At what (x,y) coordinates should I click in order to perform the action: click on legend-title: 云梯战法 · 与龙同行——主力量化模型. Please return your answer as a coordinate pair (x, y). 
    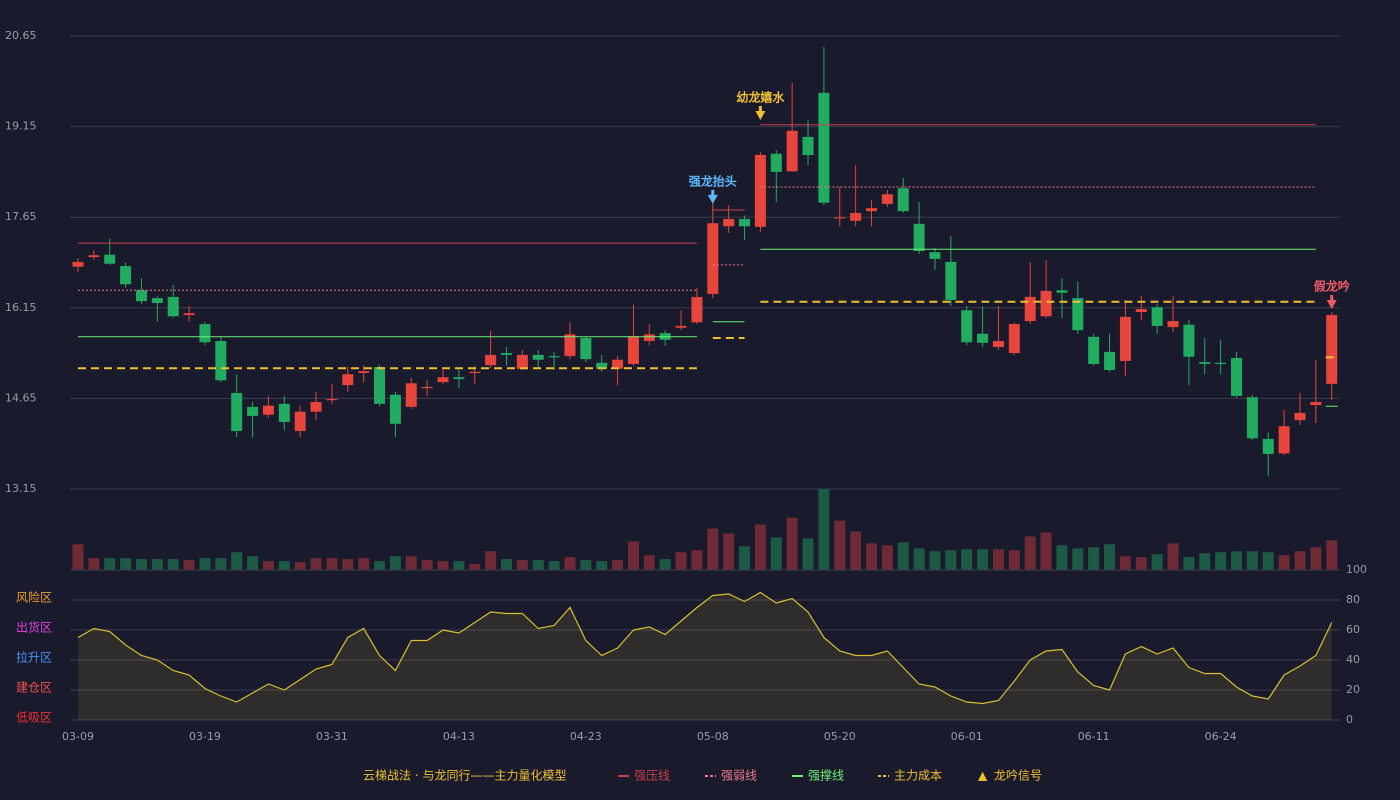
    Looking at the image, I should click on (464, 776).